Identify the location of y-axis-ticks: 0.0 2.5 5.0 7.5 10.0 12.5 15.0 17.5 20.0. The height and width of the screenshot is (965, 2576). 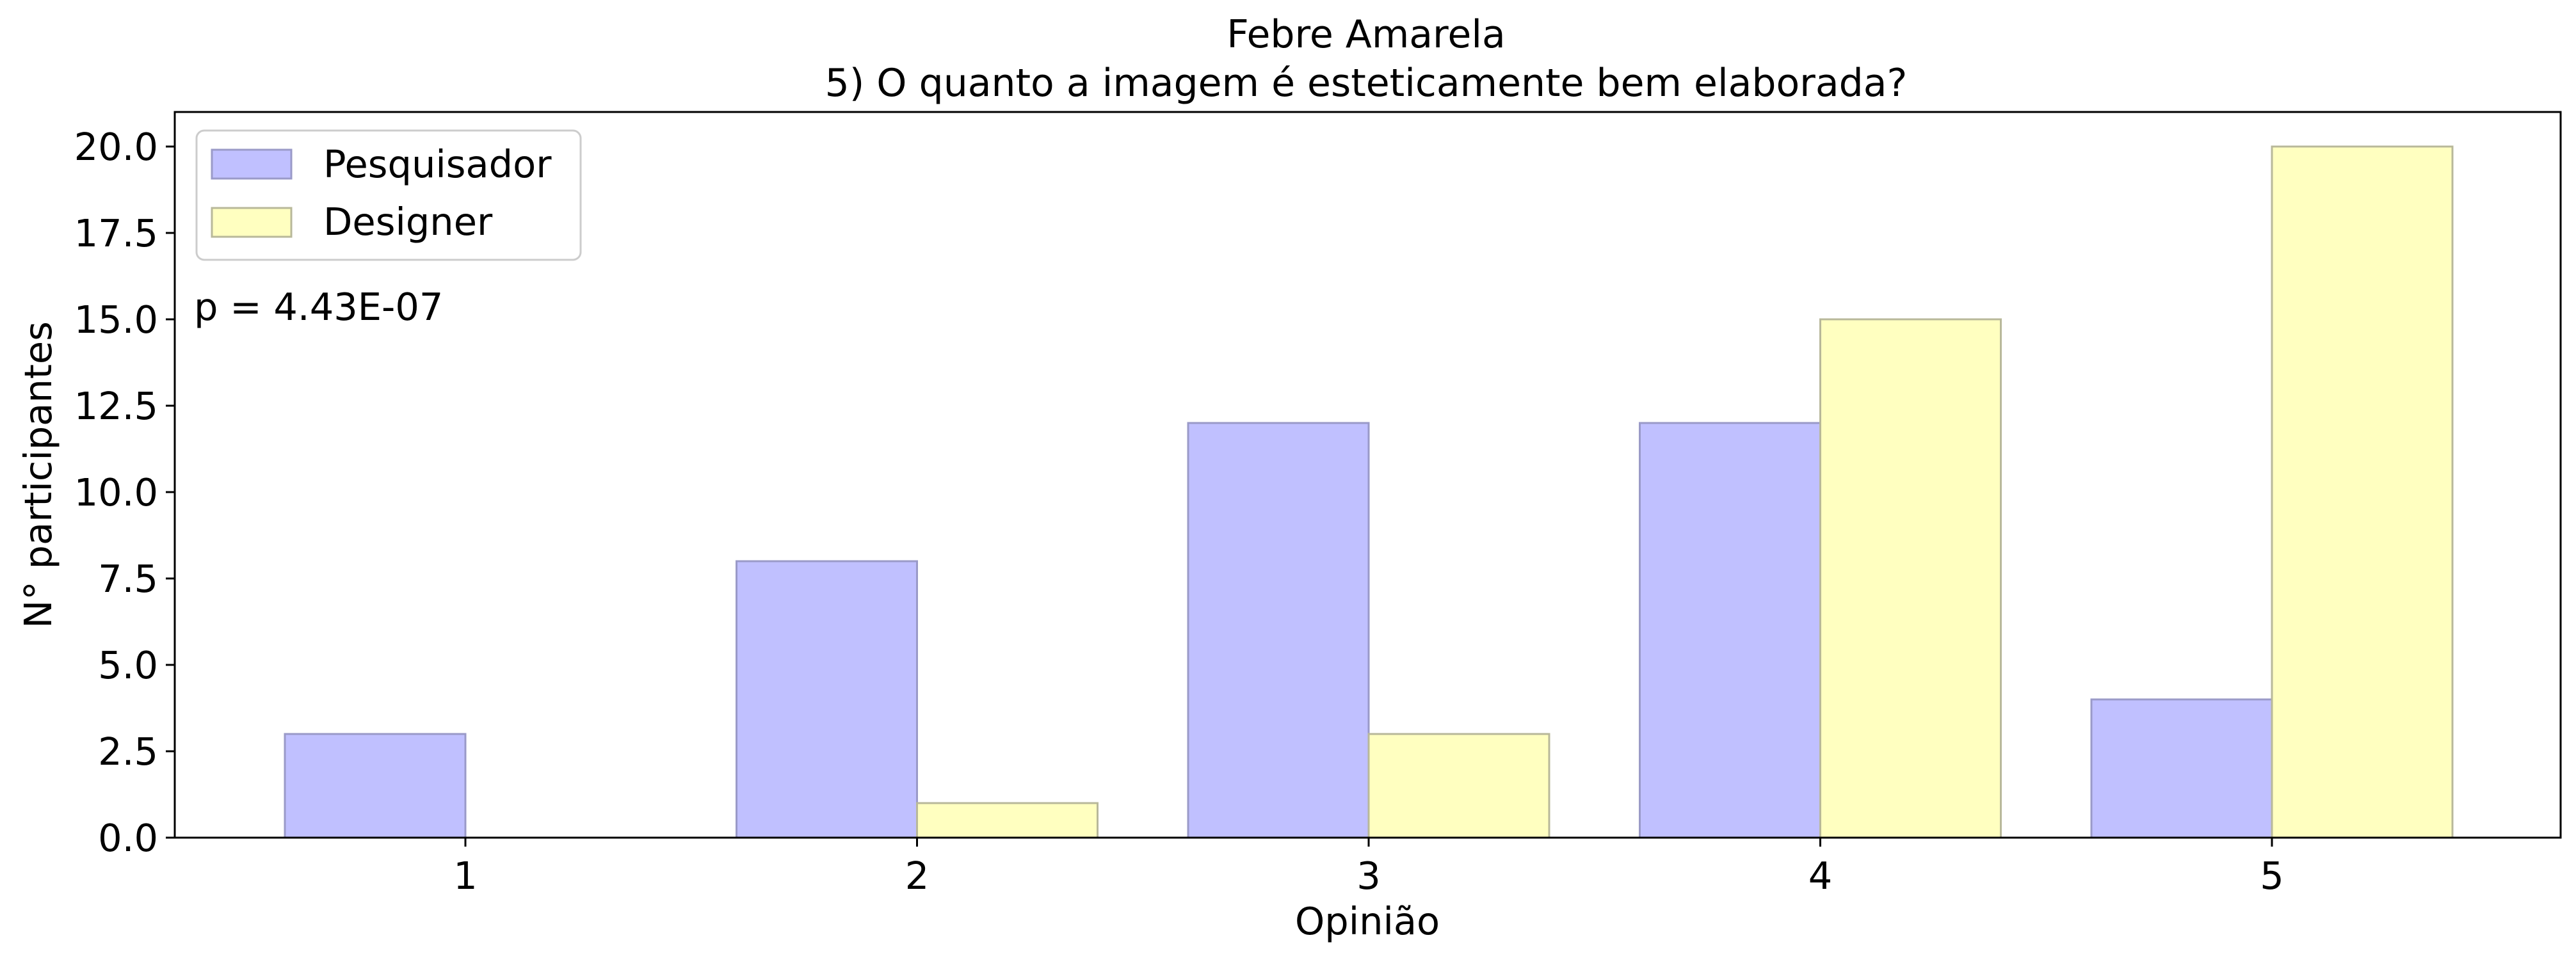
(124, 492).